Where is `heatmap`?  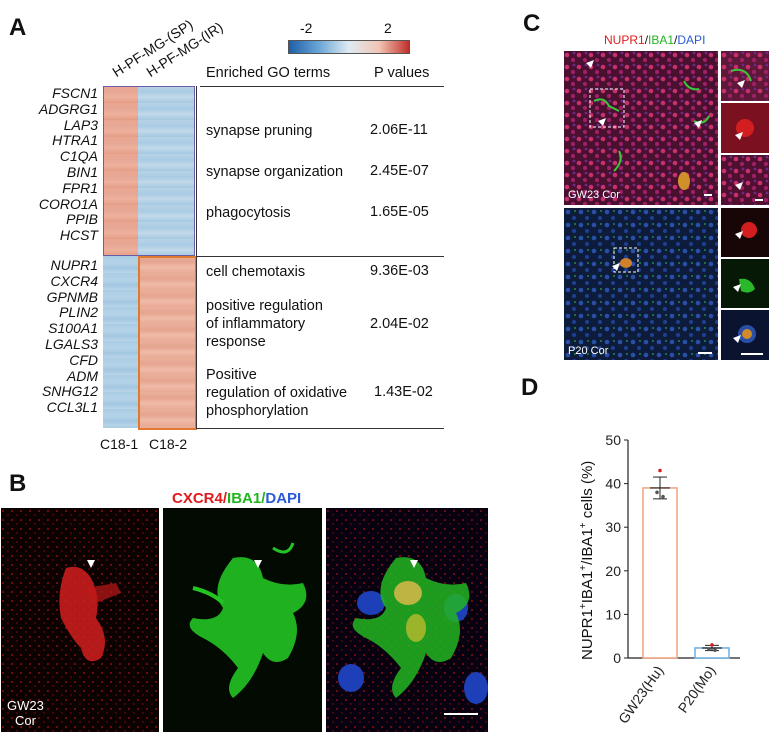 heatmap is located at coordinates (150, 258).